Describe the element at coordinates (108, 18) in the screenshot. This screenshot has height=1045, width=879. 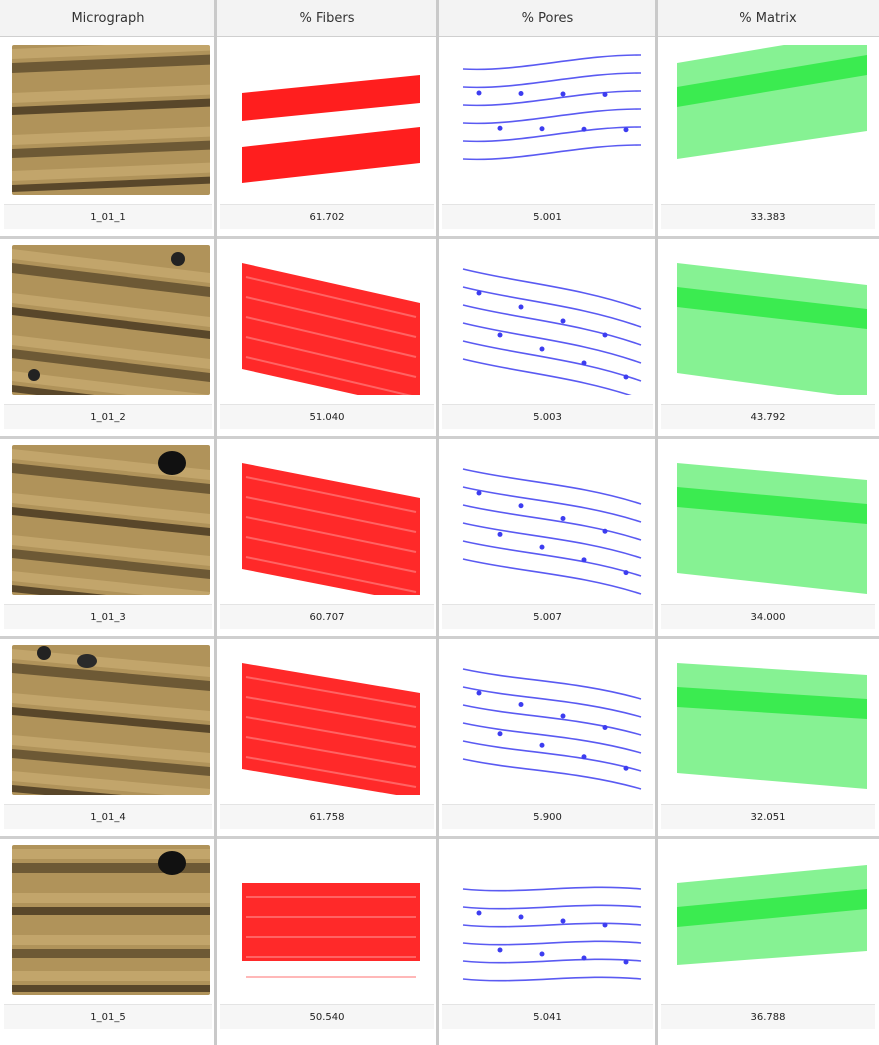
I see `header-micrograph: Micrograph` at that location.